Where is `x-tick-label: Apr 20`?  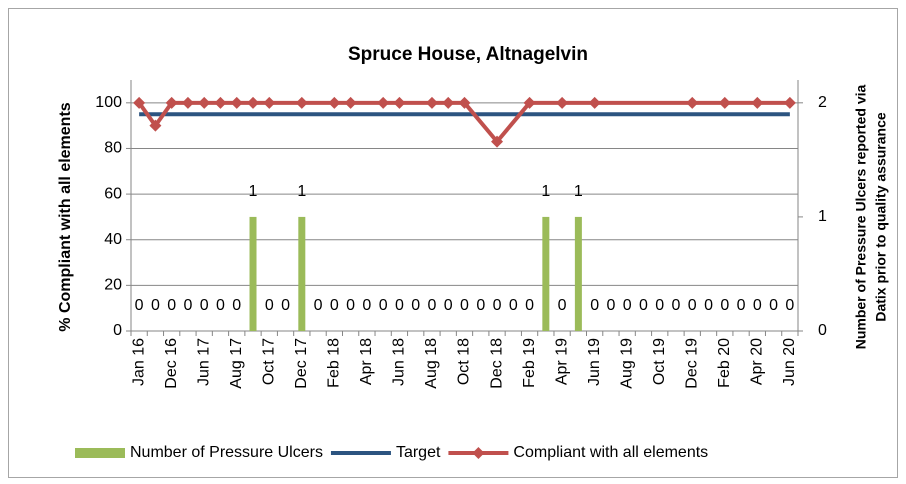 x-tick-label: Apr 20 is located at coordinates (757, 361).